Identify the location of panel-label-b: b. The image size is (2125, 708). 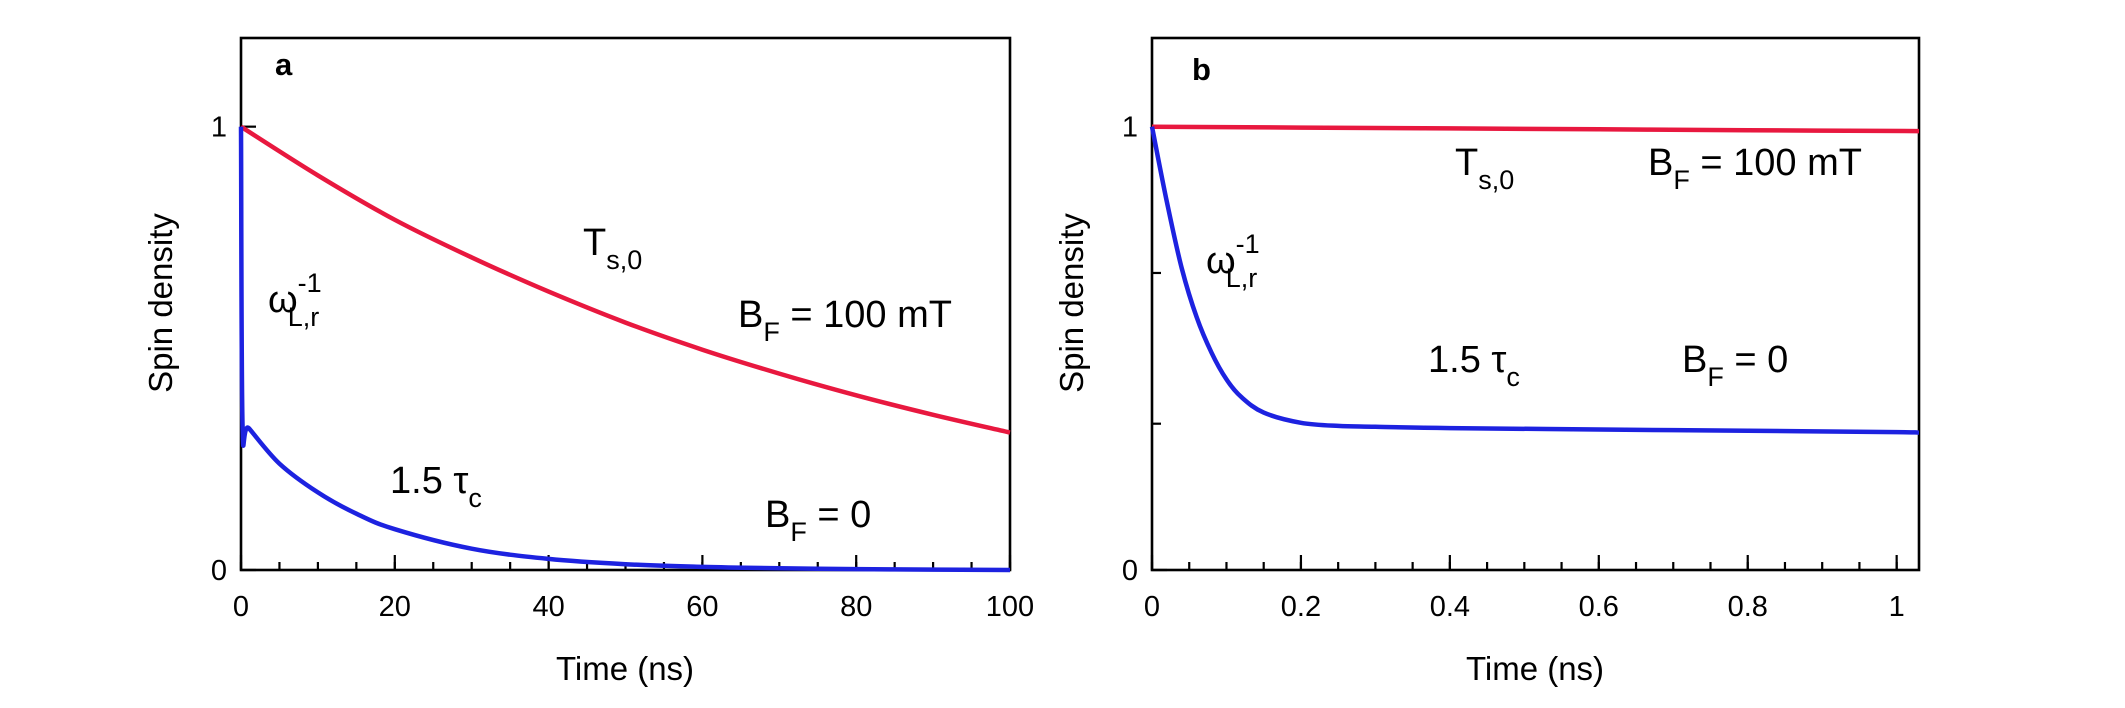
(1201, 69).